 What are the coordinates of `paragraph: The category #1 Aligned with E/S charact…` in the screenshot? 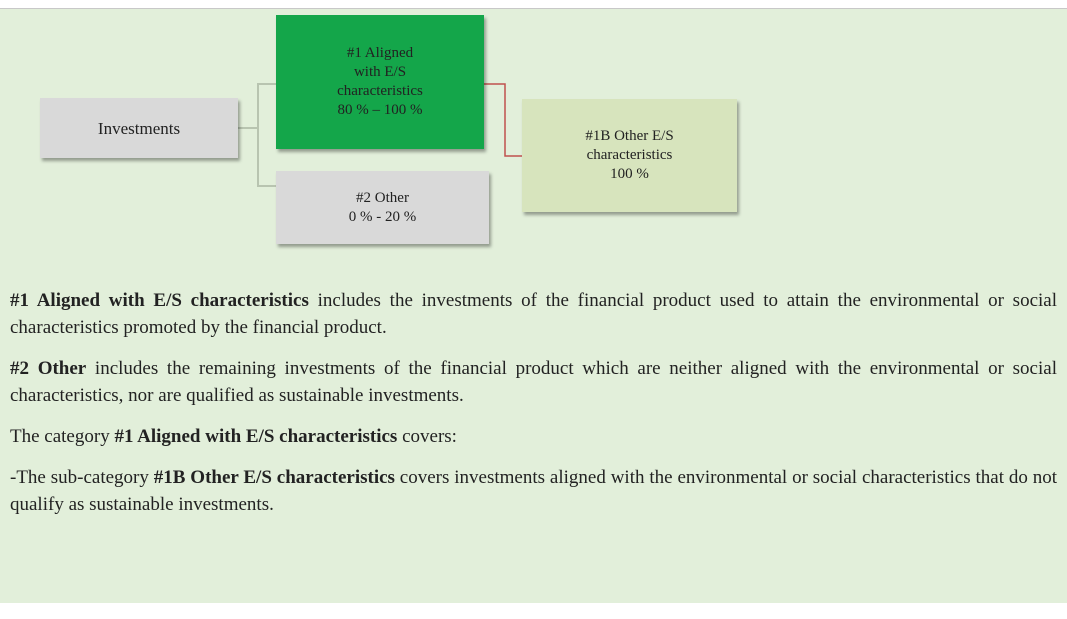 It's located at (533, 436).